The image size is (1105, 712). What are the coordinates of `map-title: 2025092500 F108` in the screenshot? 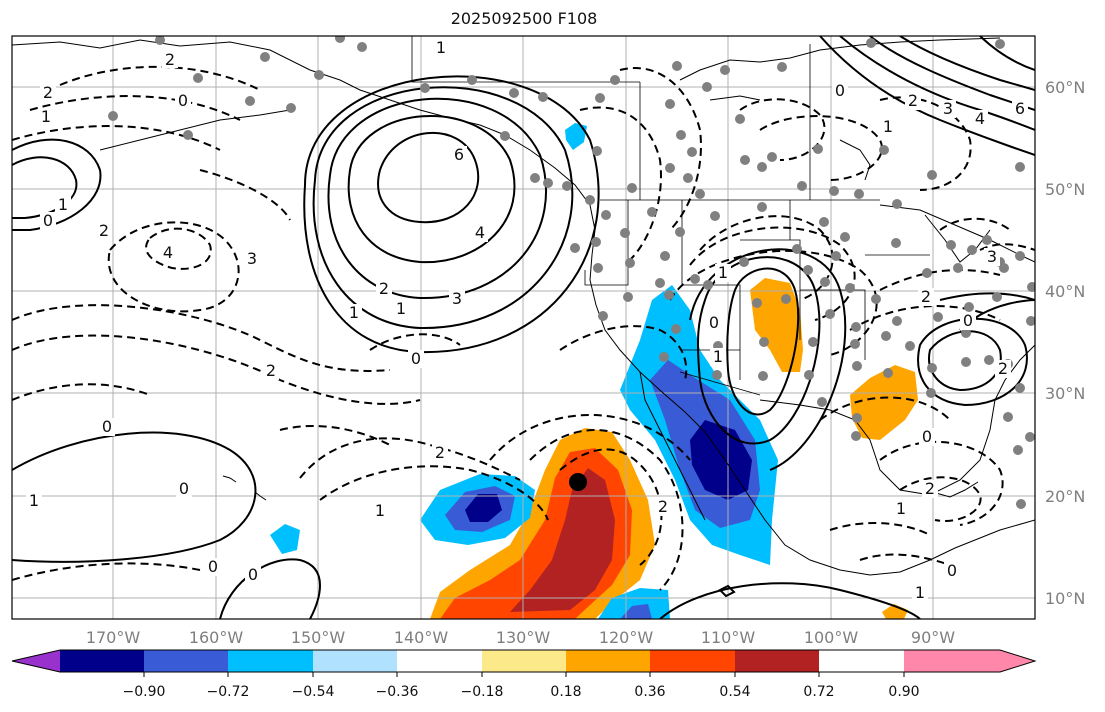 It's located at (524, 18).